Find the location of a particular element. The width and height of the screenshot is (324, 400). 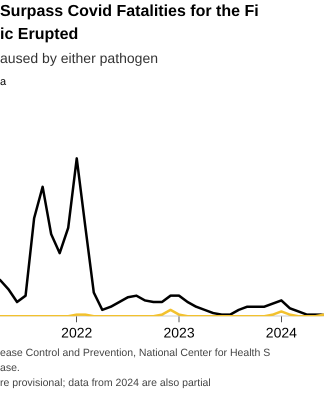

x-tick-label: 2024 is located at coordinates (282, 332).